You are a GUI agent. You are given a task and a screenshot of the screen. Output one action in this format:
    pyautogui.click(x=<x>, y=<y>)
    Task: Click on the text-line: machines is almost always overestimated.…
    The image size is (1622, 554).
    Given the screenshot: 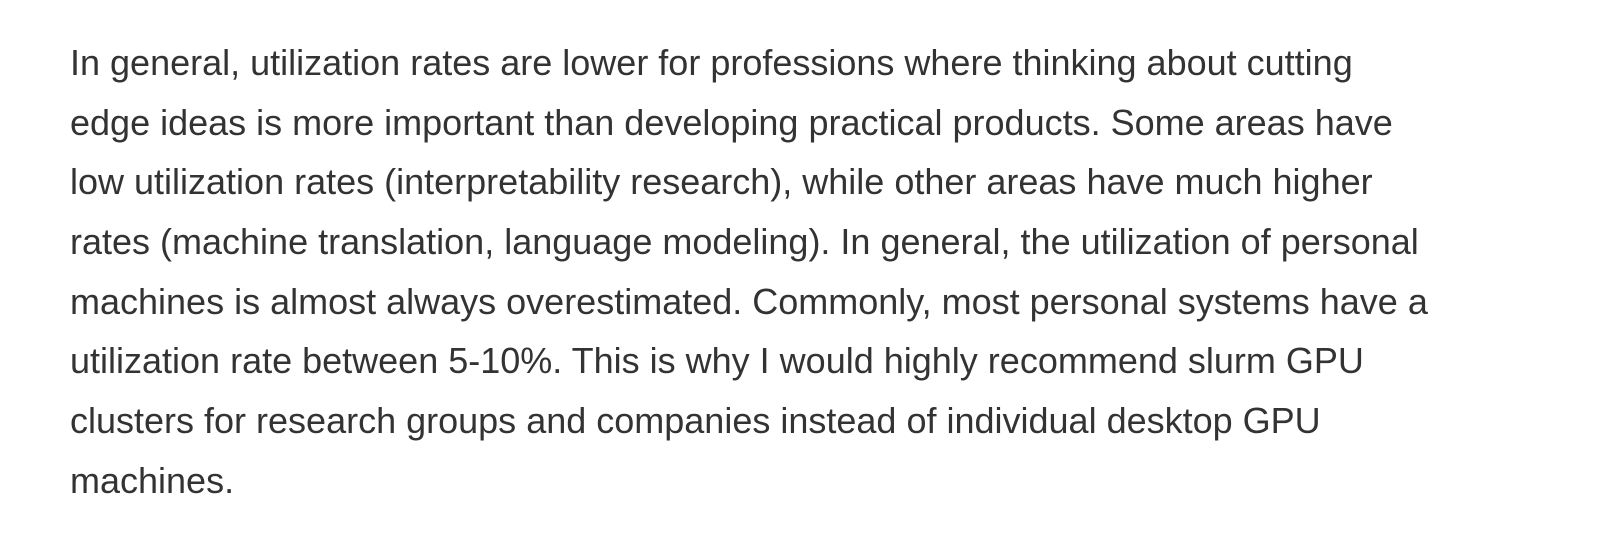 What is the action you would take?
    pyautogui.click(x=749, y=301)
    